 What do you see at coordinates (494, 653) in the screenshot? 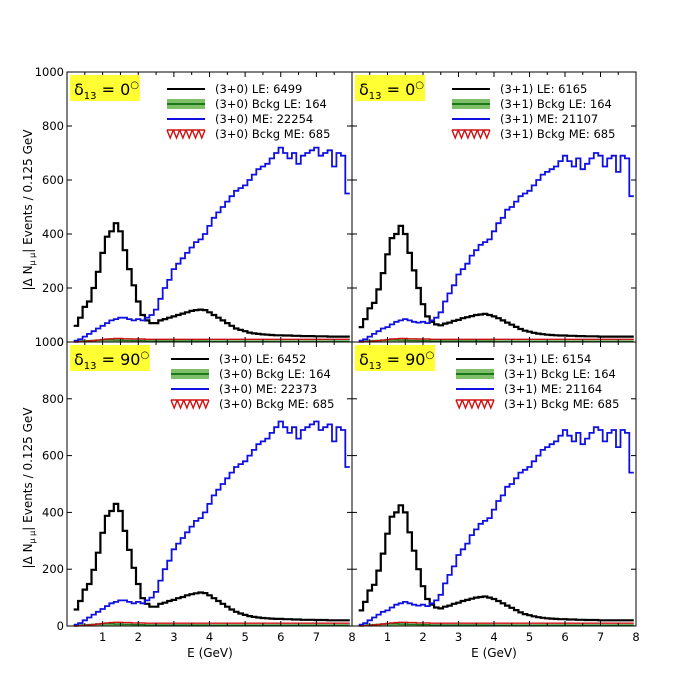
I see `x-axis-label-right: E (GeV)` at bounding box center [494, 653].